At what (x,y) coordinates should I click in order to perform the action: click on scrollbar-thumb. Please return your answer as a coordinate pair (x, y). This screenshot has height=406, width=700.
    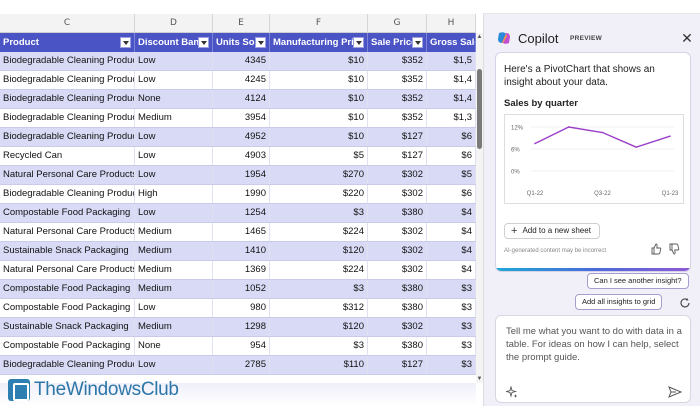
    Looking at the image, I should click on (479, 109).